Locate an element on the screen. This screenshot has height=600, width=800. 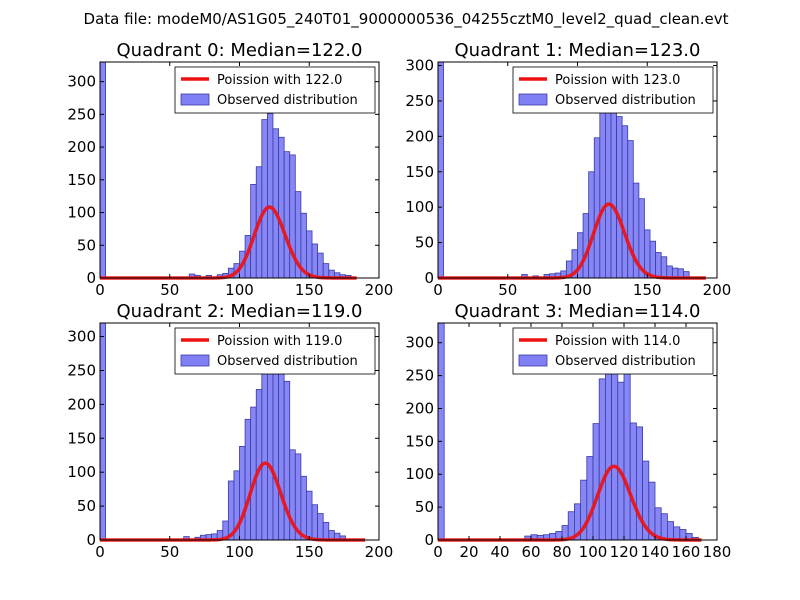
observed-bars is located at coordinates (222, 431).